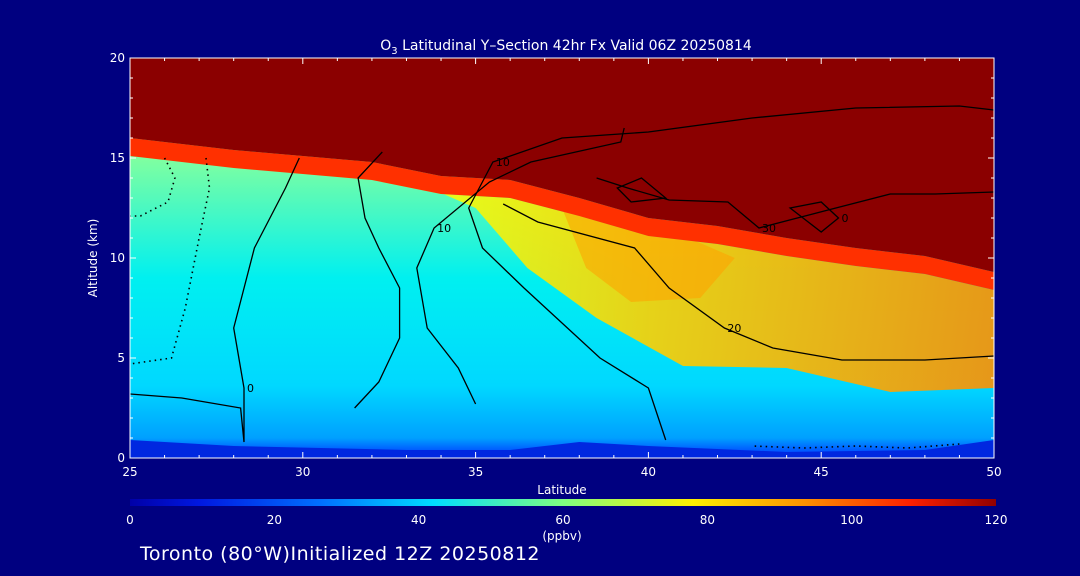  What do you see at coordinates (121, 358) in the screenshot?
I see `y-tick-label-1: 5` at bounding box center [121, 358].